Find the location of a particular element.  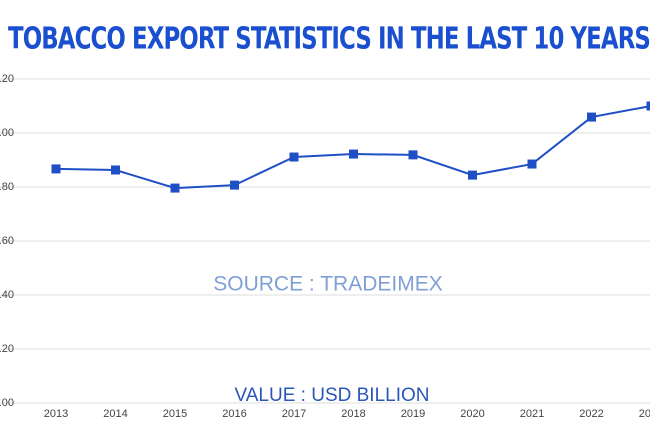

x-tick-label: 2020 is located at coordinates (472, 414).